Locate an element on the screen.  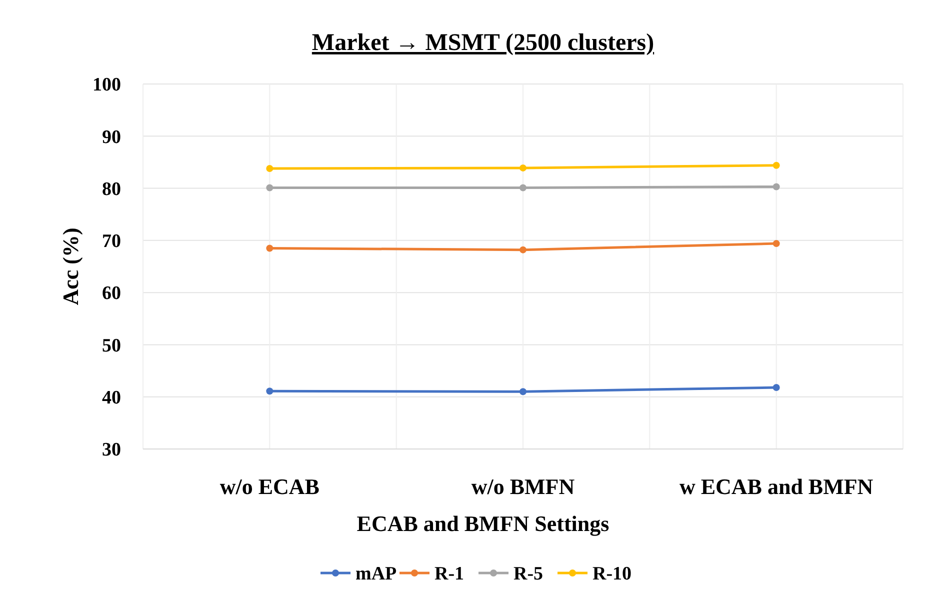
y-tick-label: 50 is located at coordinates (111, 345).